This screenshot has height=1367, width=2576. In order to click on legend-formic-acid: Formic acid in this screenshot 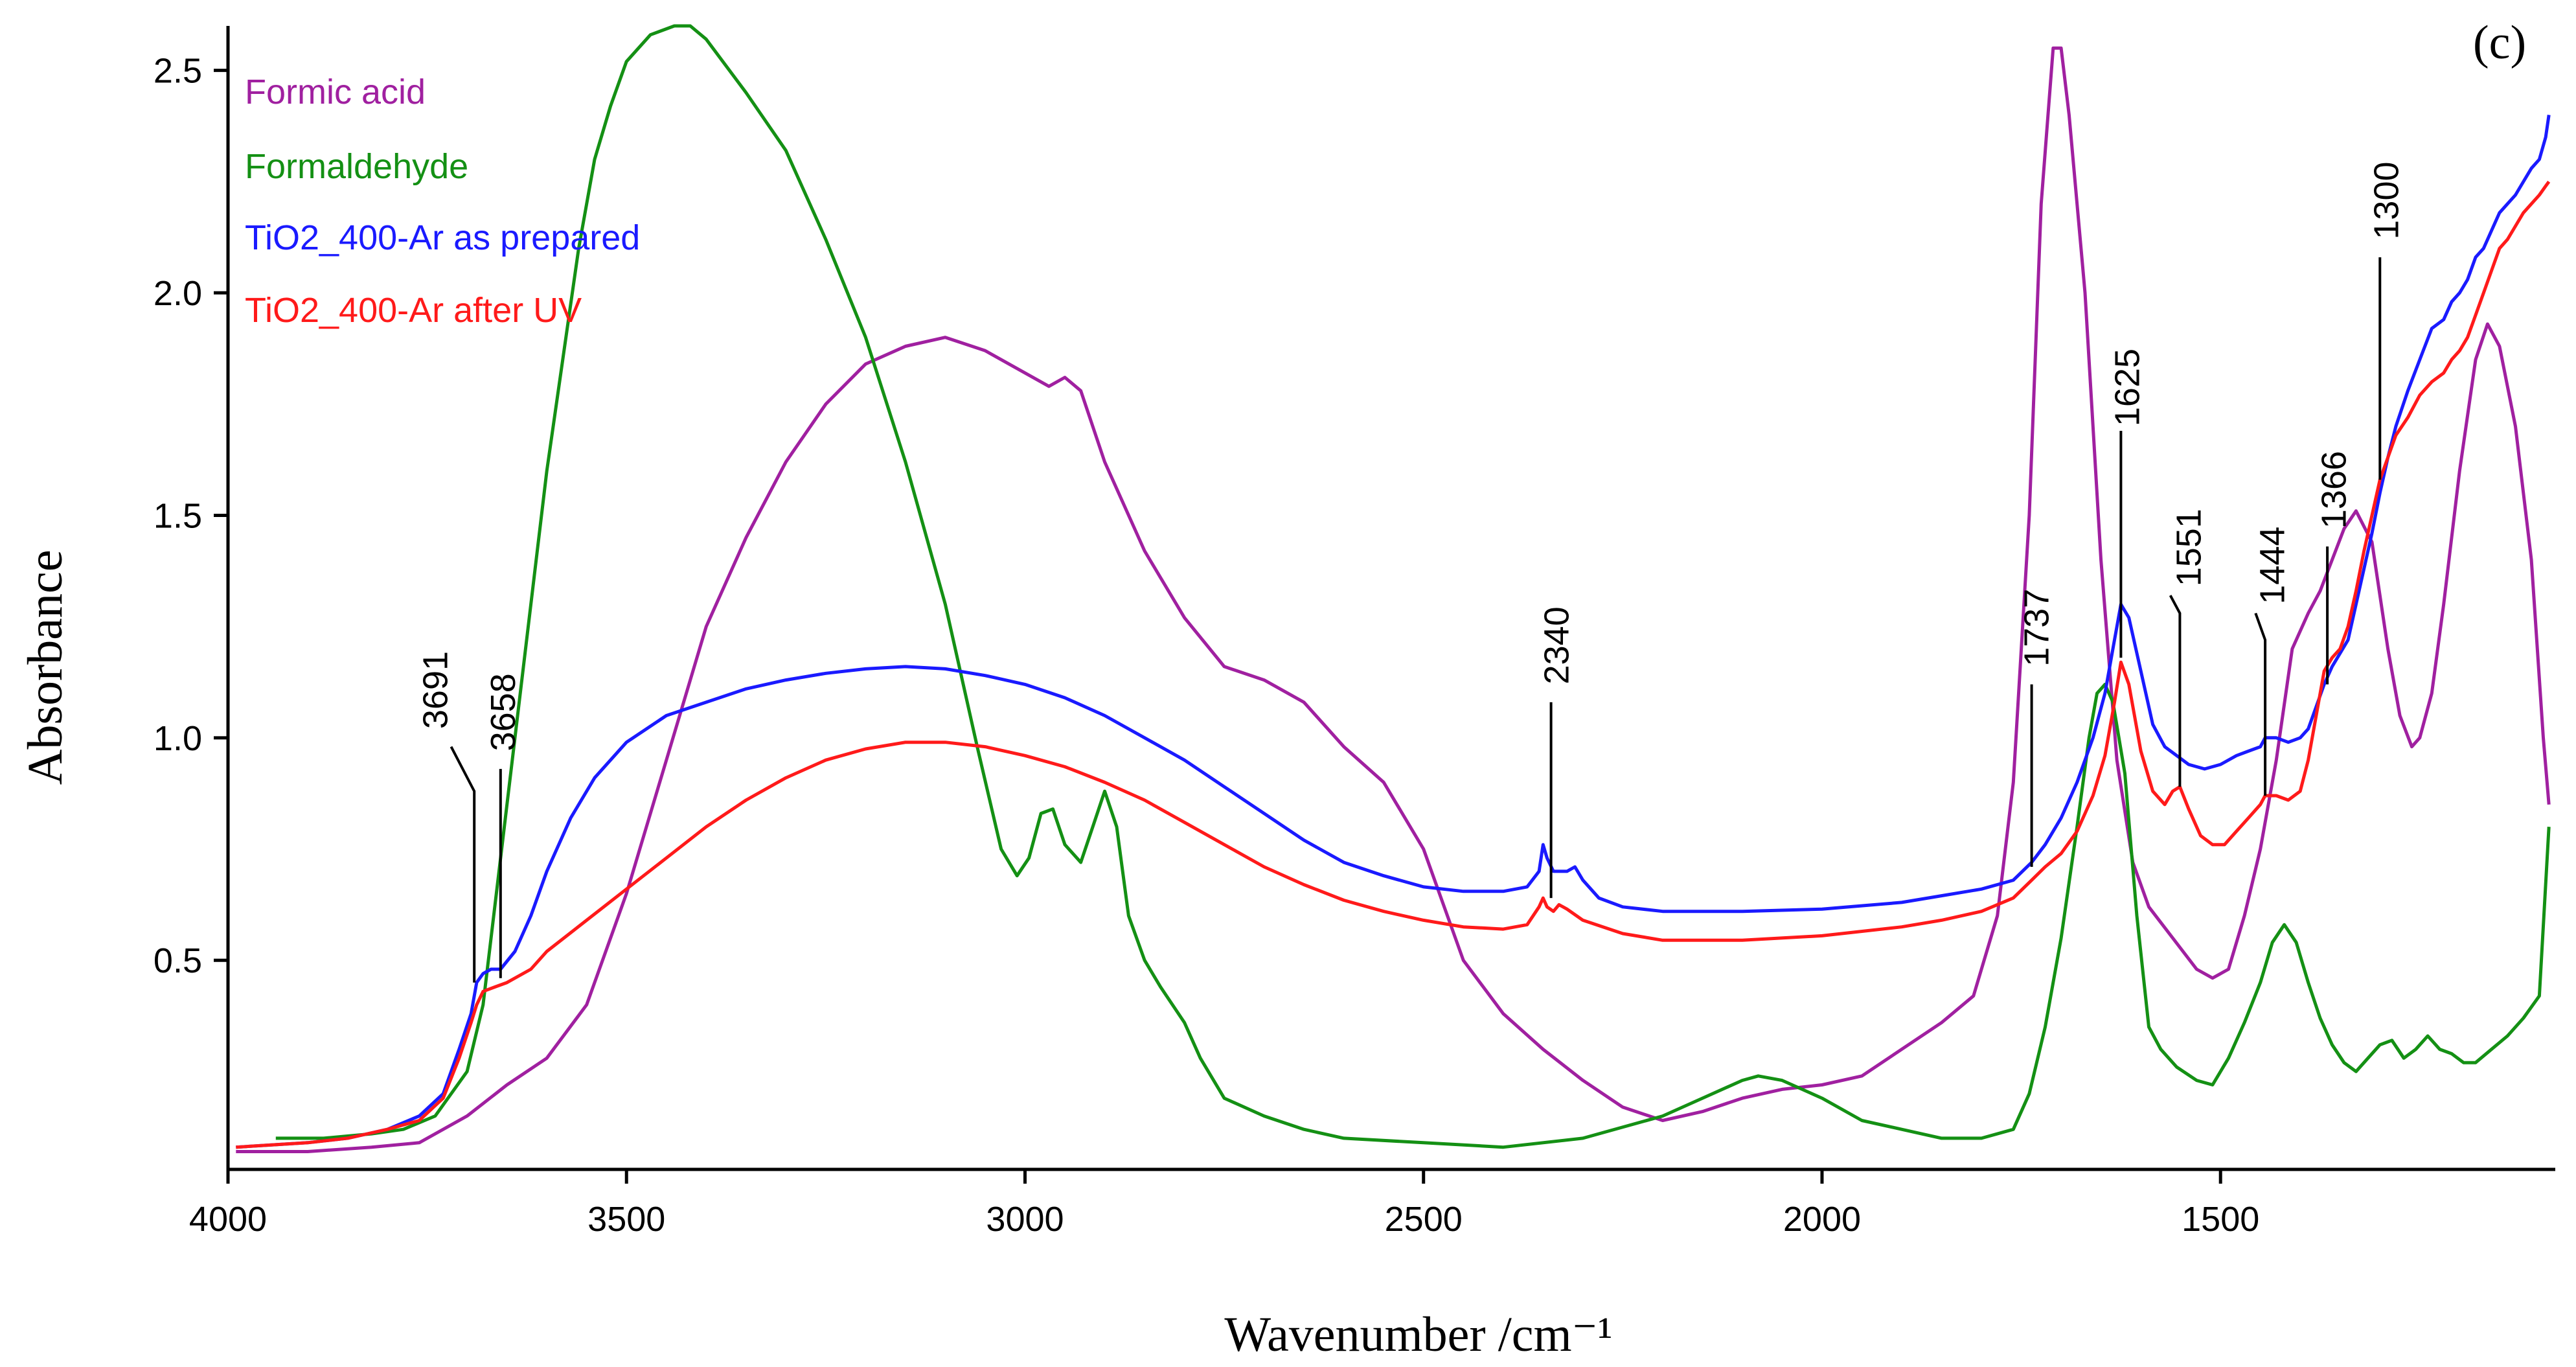, I will do `click(336, 92)`.